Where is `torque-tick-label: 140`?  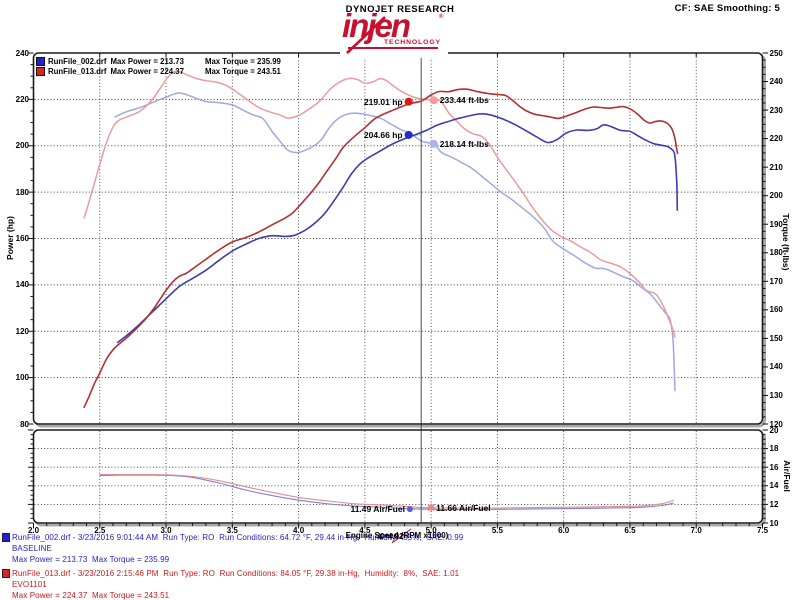 torque-tick-label: 140 is located at coordinates (776, 367).